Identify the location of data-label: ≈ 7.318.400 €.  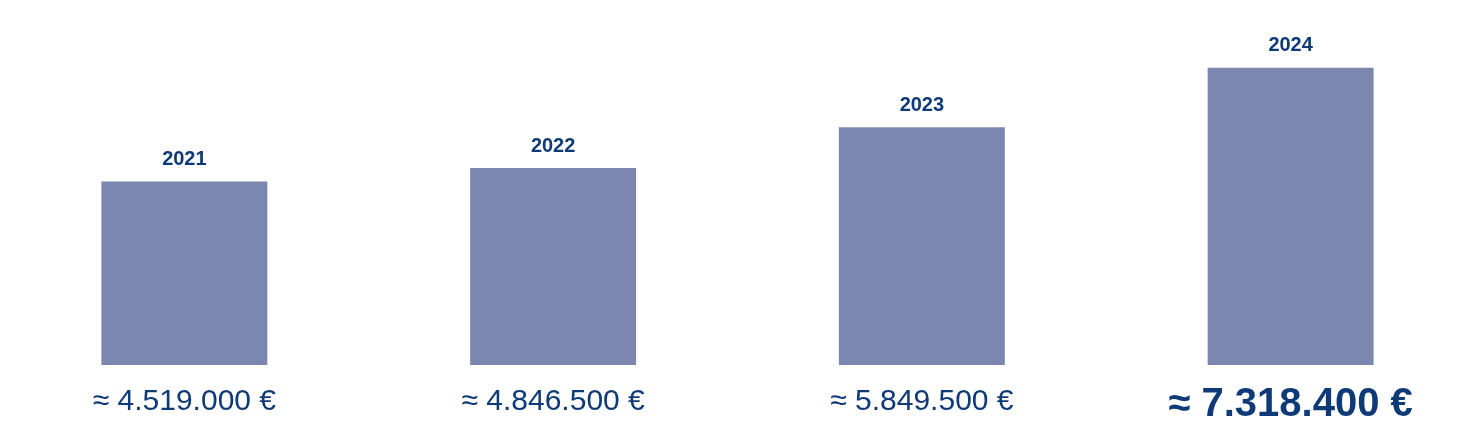
(1290, 402).